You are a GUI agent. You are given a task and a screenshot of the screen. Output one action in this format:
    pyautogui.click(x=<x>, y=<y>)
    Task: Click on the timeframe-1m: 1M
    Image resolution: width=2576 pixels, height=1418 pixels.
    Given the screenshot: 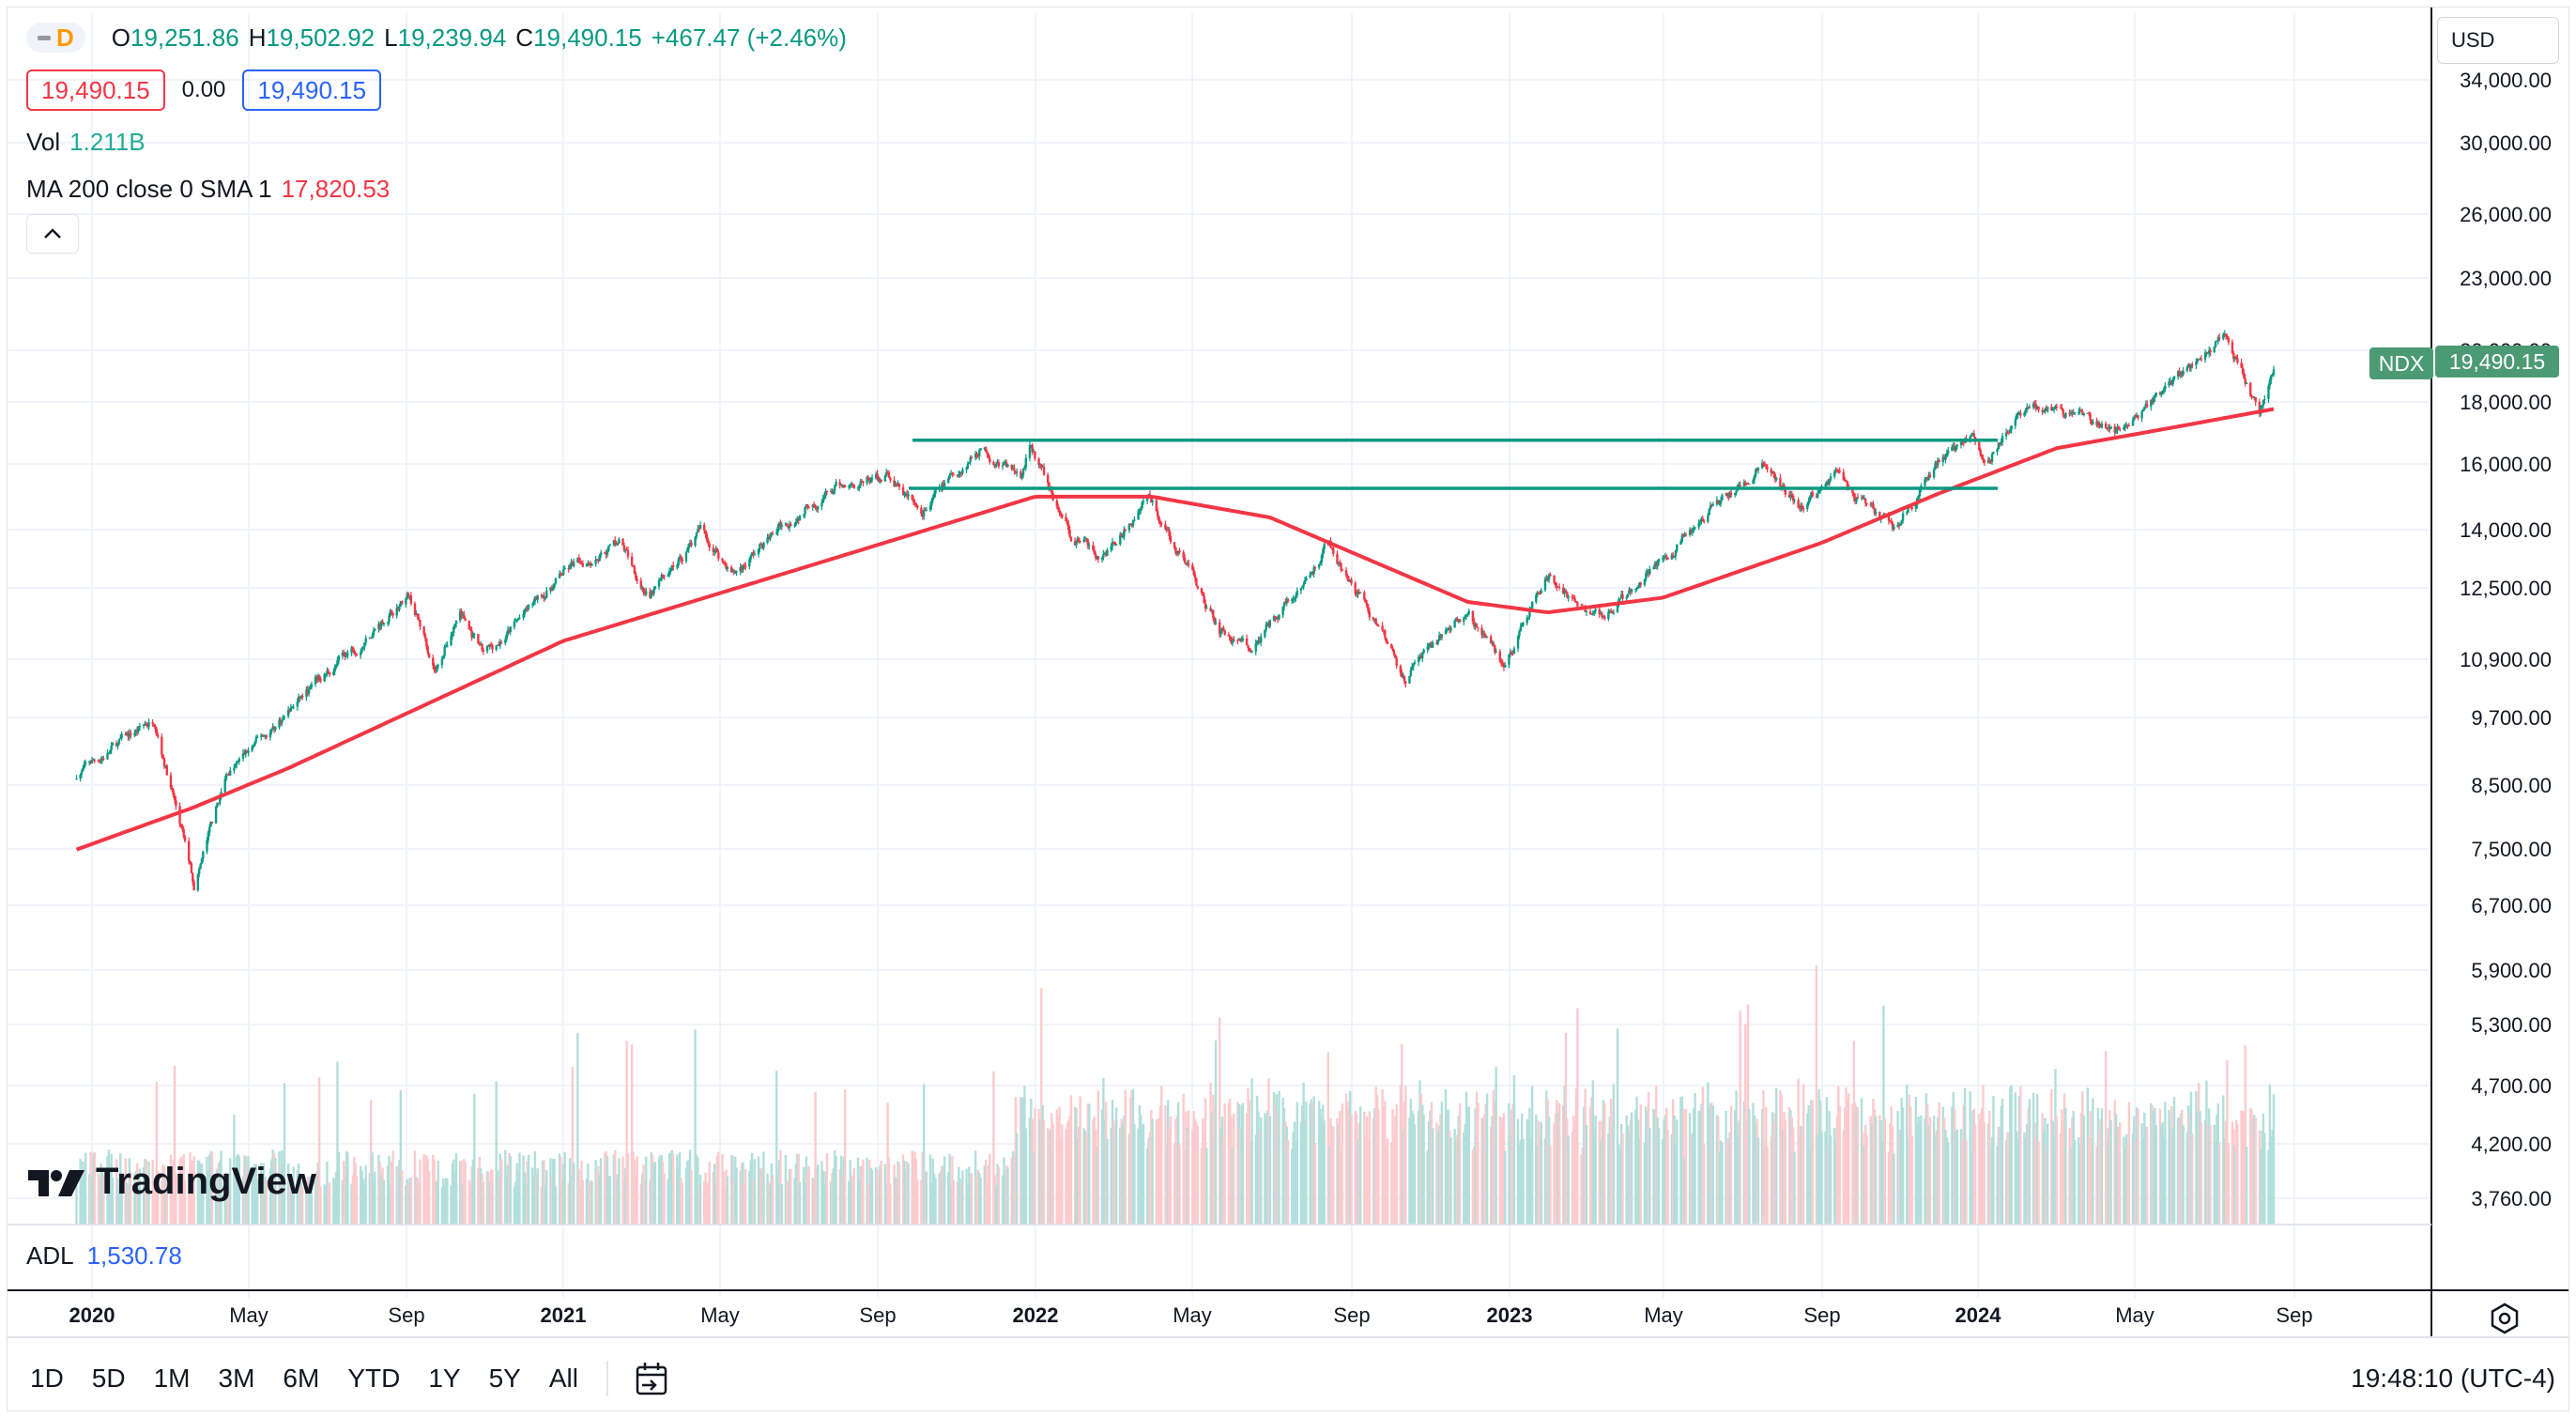 What is the action you would take?
    pyautogui.click(x=172, y=1378)
    